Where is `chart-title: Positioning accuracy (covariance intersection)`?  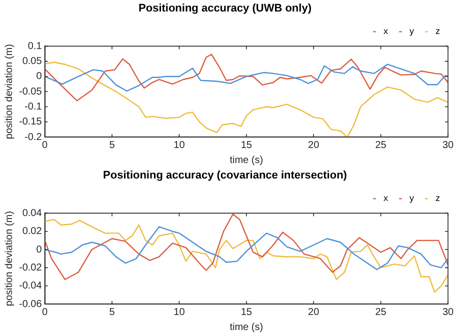
chart-title: Positioning accuracy (covariance intersection) is located at coordinates (225, 176).